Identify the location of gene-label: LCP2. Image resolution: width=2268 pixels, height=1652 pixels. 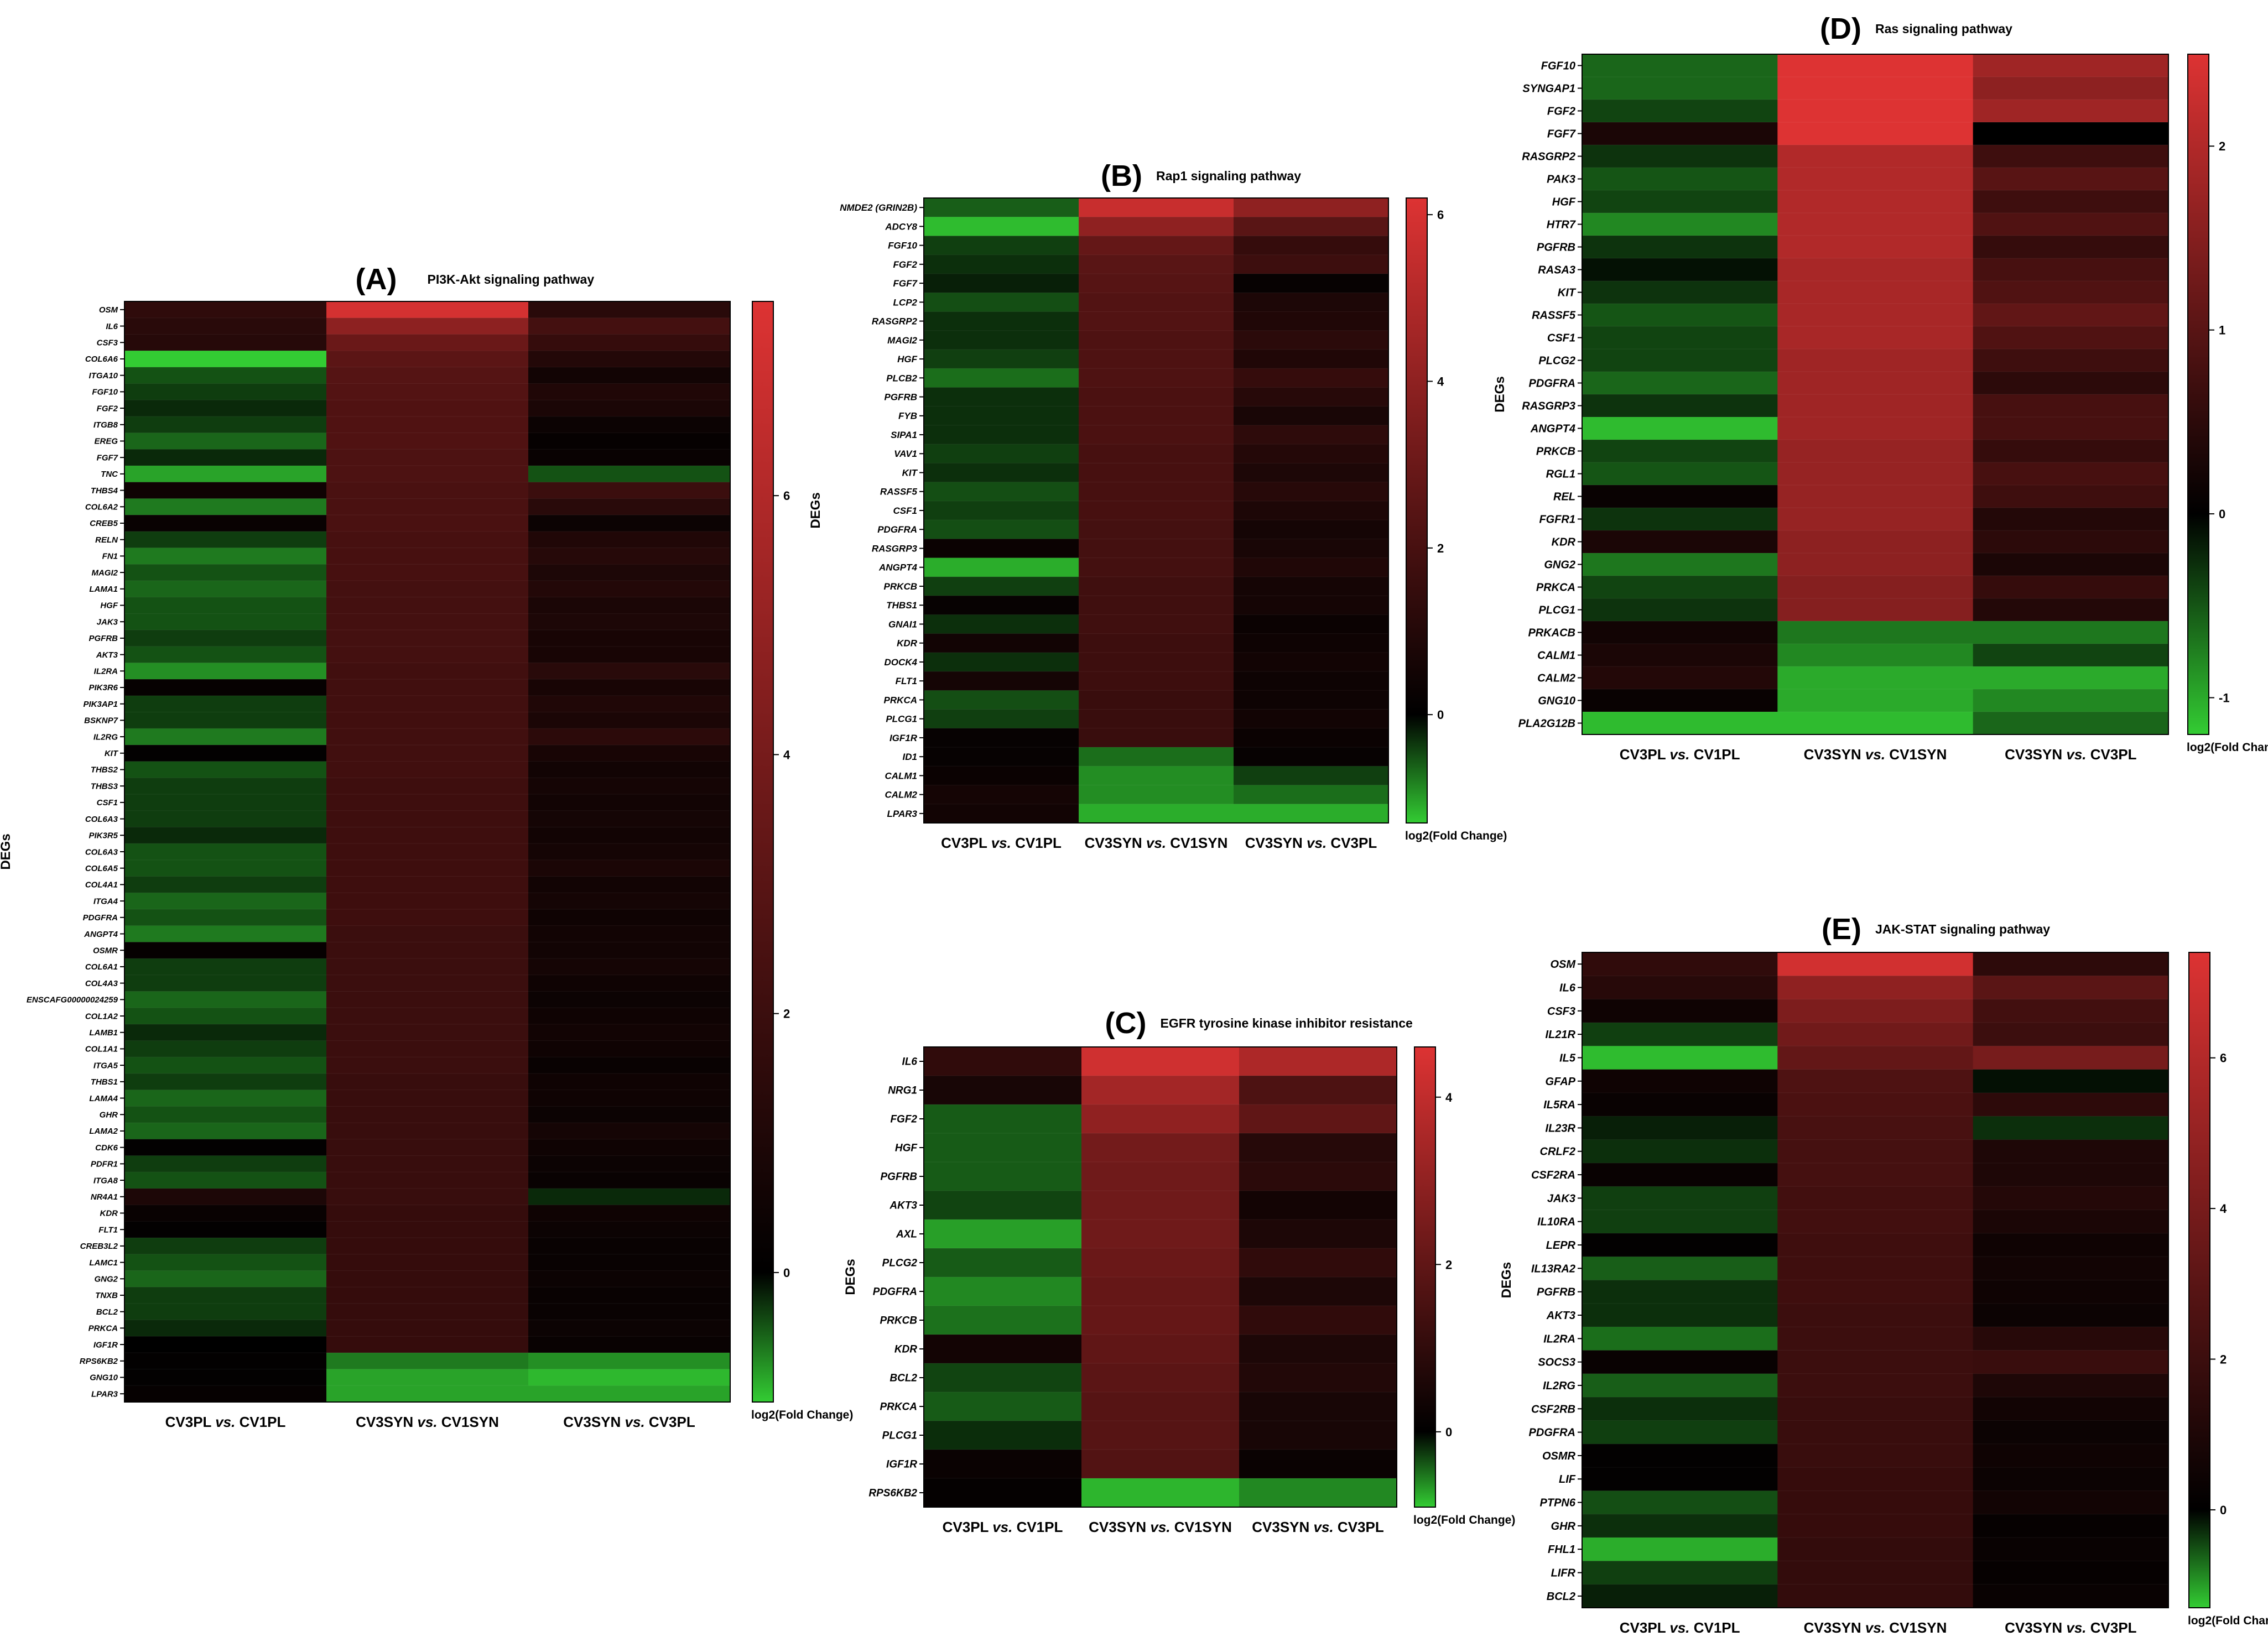
(906, 302).